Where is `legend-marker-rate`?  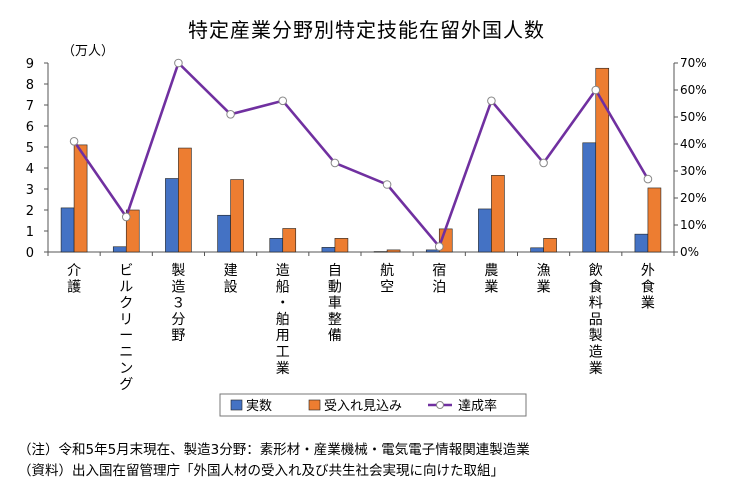 legend-marker-rate is located at coordinates (440, 405).